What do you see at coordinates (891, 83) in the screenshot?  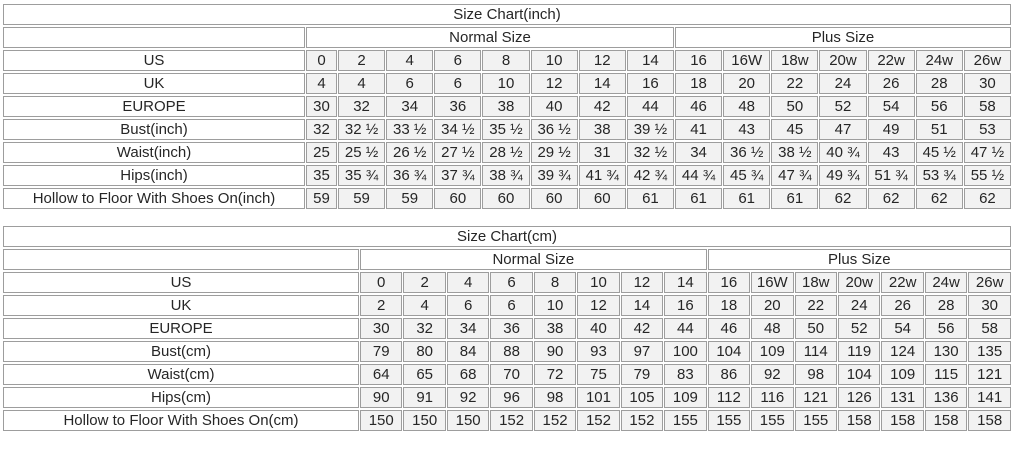 I see `size-value-cell: 26` at bounding box center [891, 83].